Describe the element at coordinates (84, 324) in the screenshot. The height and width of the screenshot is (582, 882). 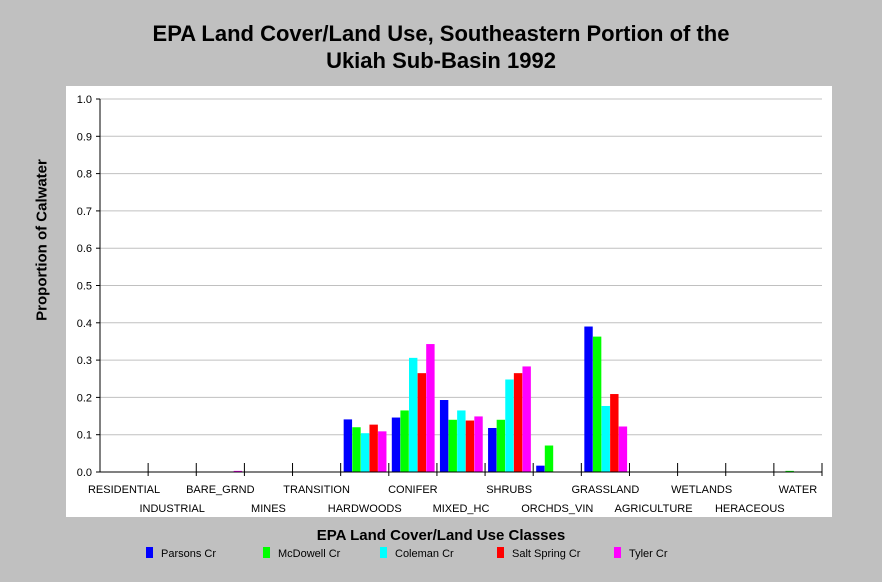
I see `y-tick-label: 0.4` at that location.